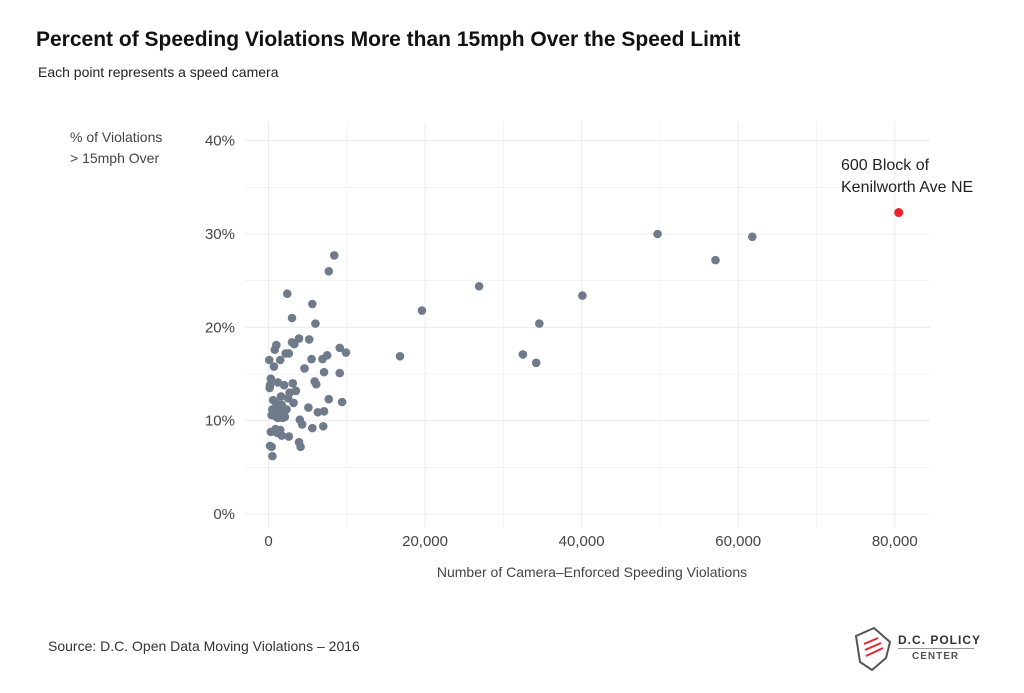 This screenshot has height=693, width=1024. What do you see at coordinates (940, 640) in the screenshot?
I see `logo-text-line-1: D.C. POLICY` at bounding box center [940, 640].